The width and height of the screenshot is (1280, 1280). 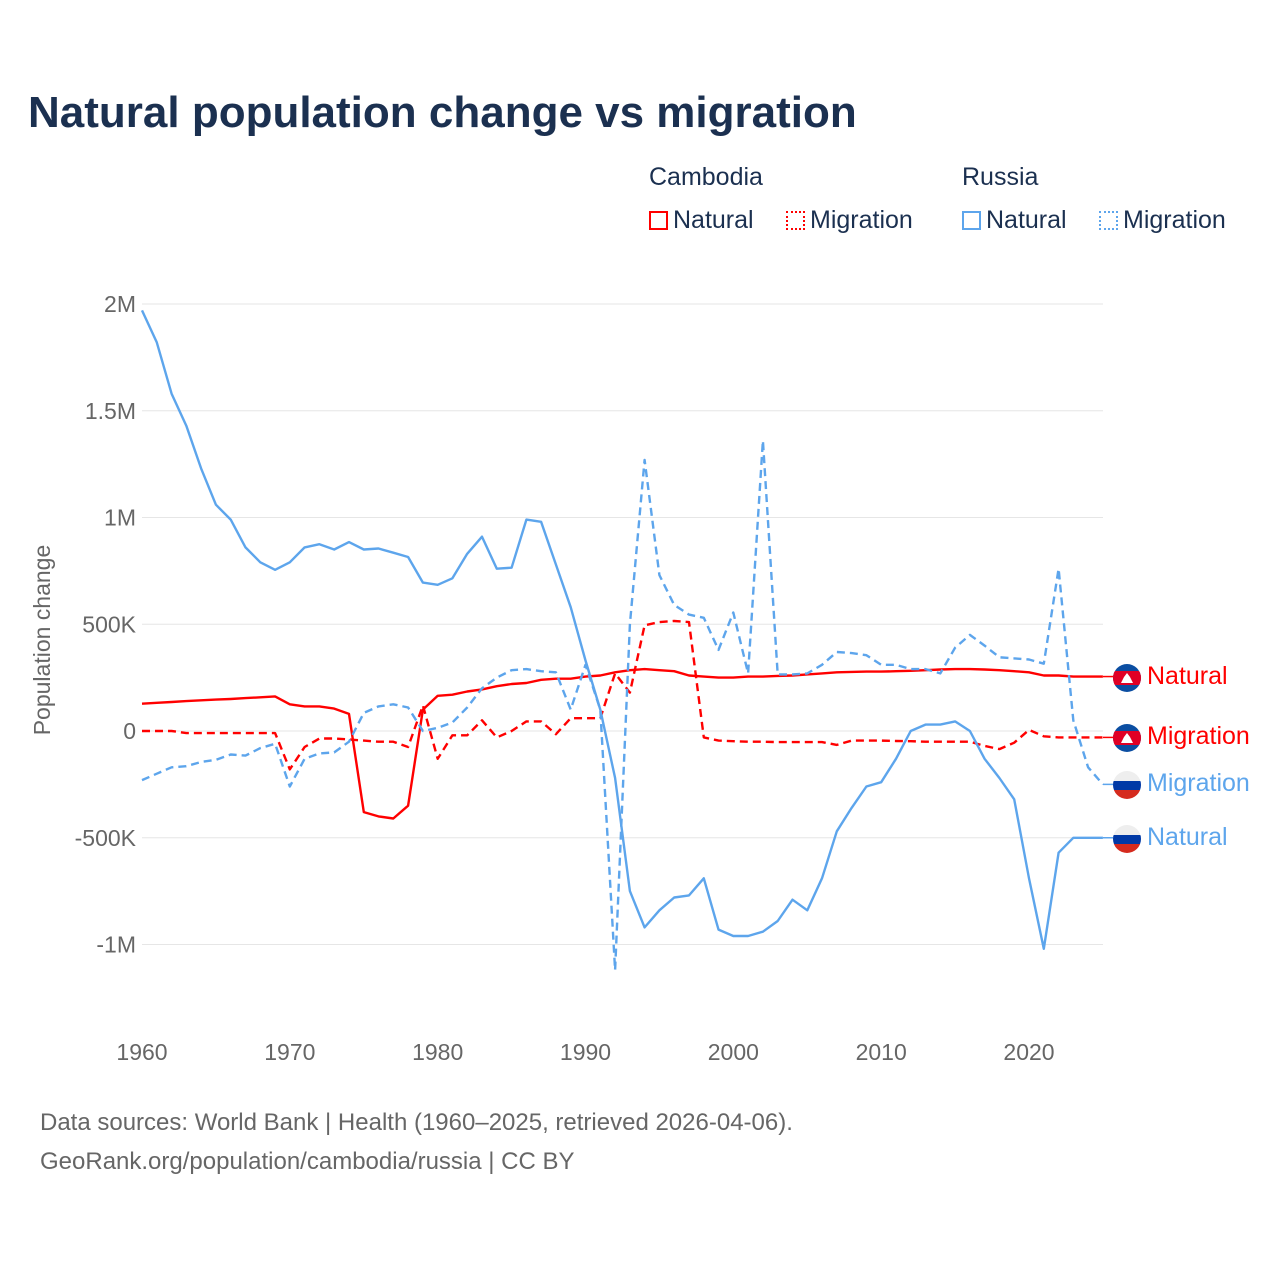 I want to click on legend-cambodia-migration: Migration, so click(x=849, y=220).